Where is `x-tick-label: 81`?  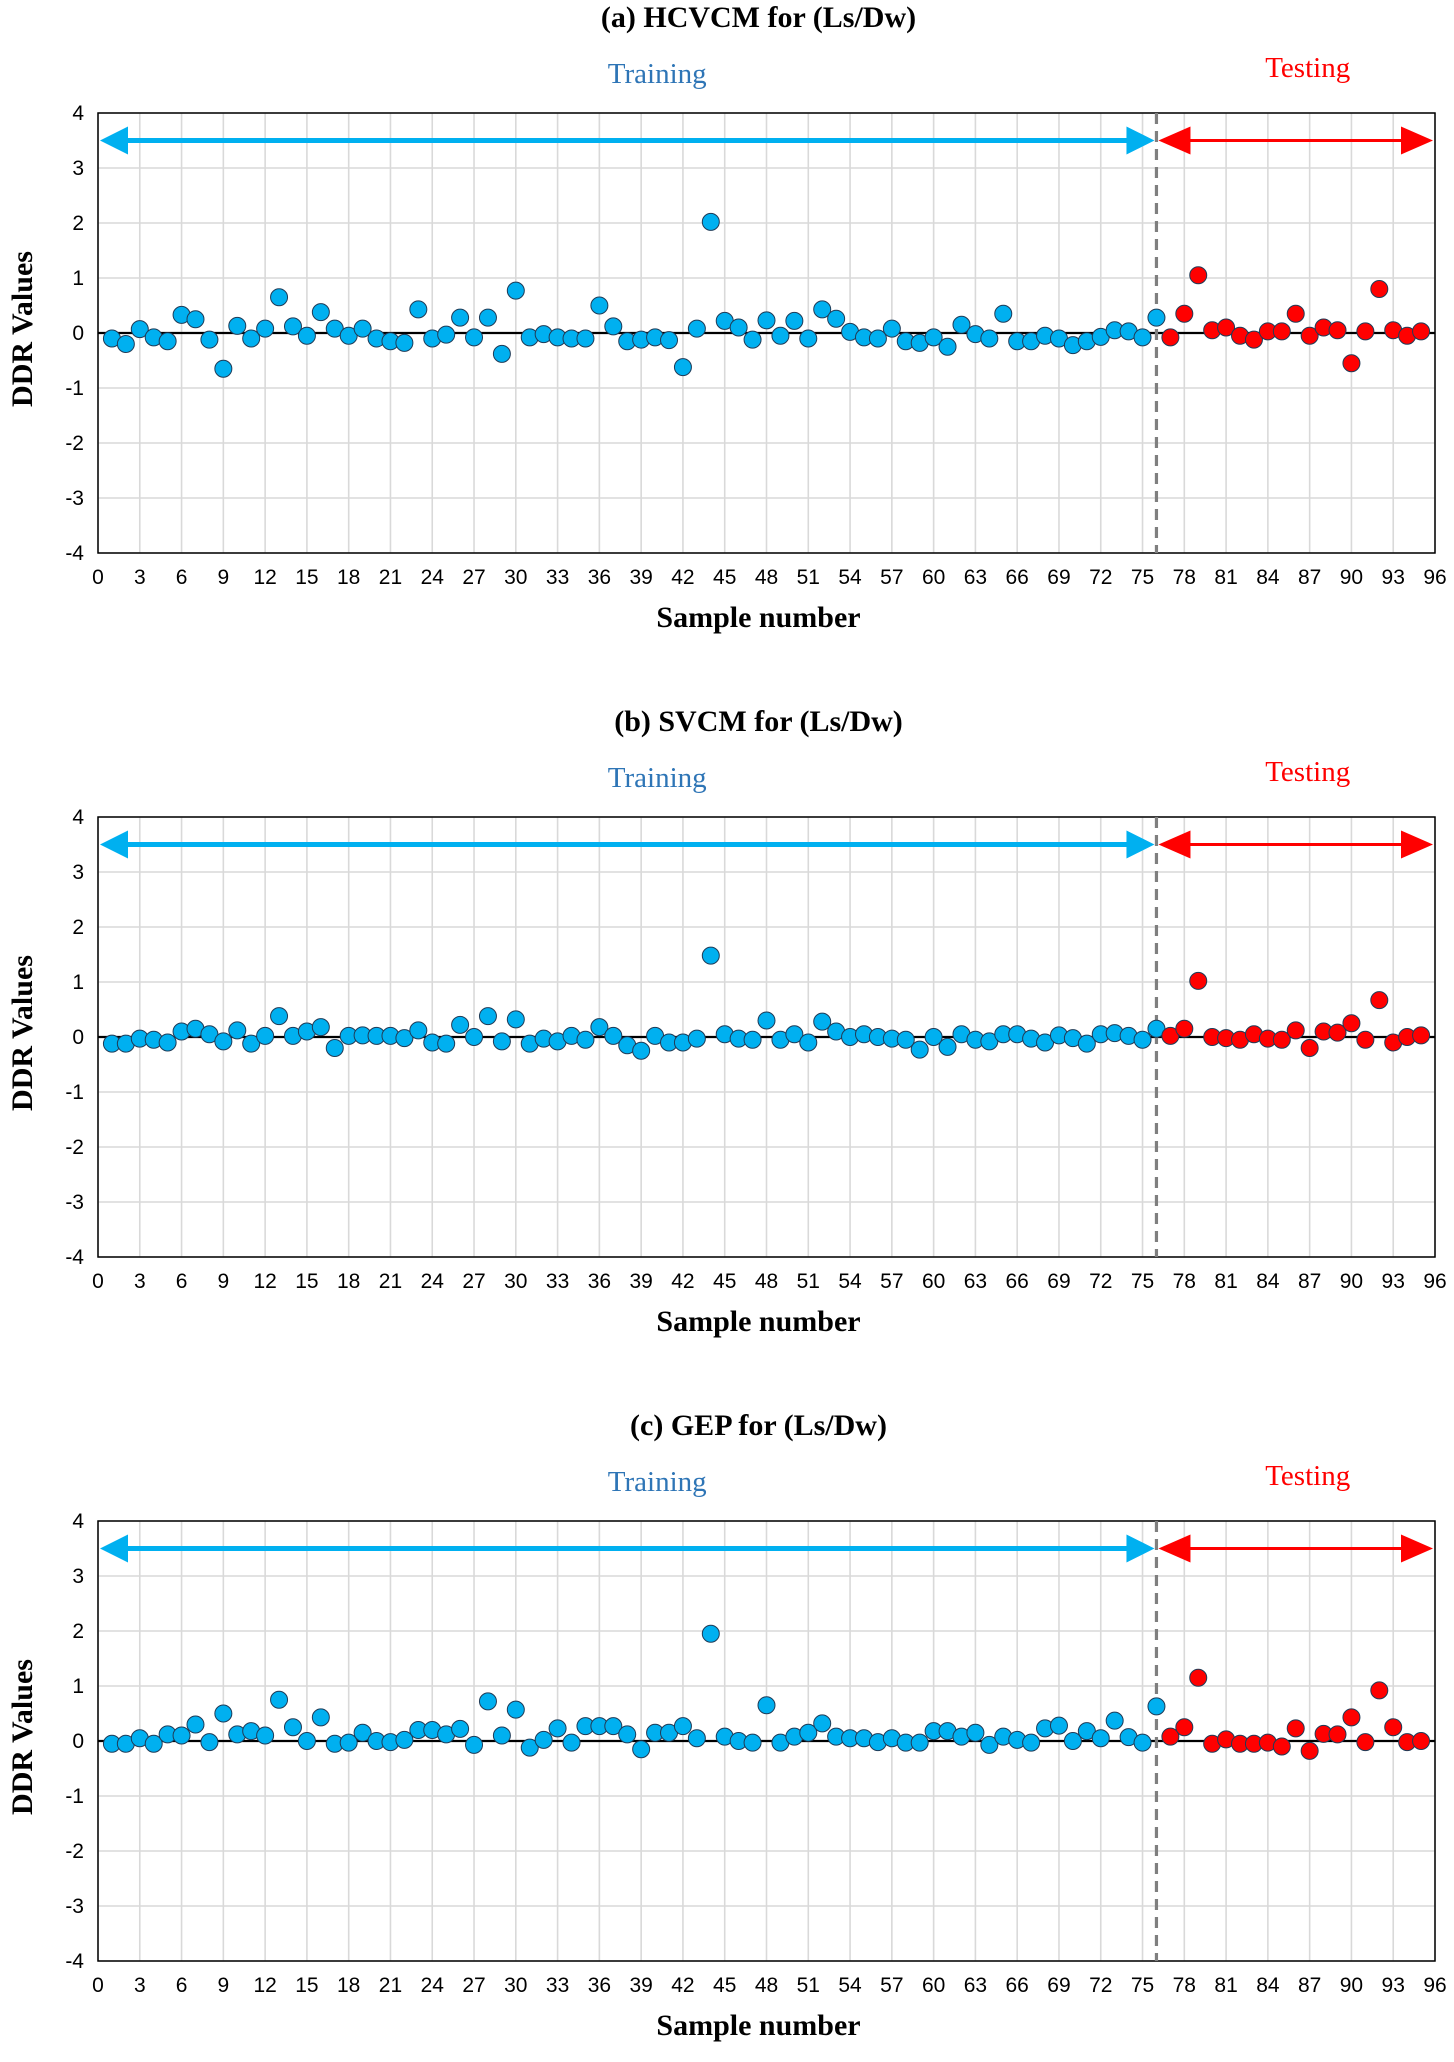
x-tick-label: 81 is located at coordinates (1225, 1985).